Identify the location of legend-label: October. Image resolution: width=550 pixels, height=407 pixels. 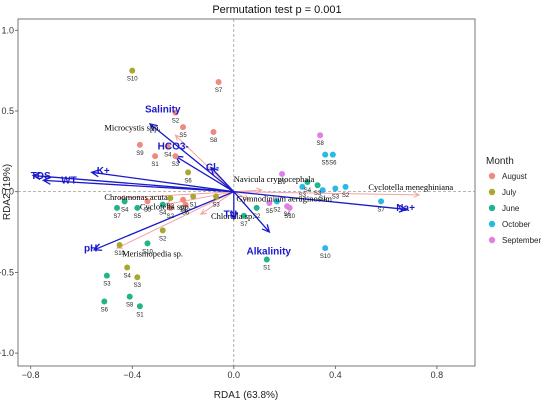
(516, 224).